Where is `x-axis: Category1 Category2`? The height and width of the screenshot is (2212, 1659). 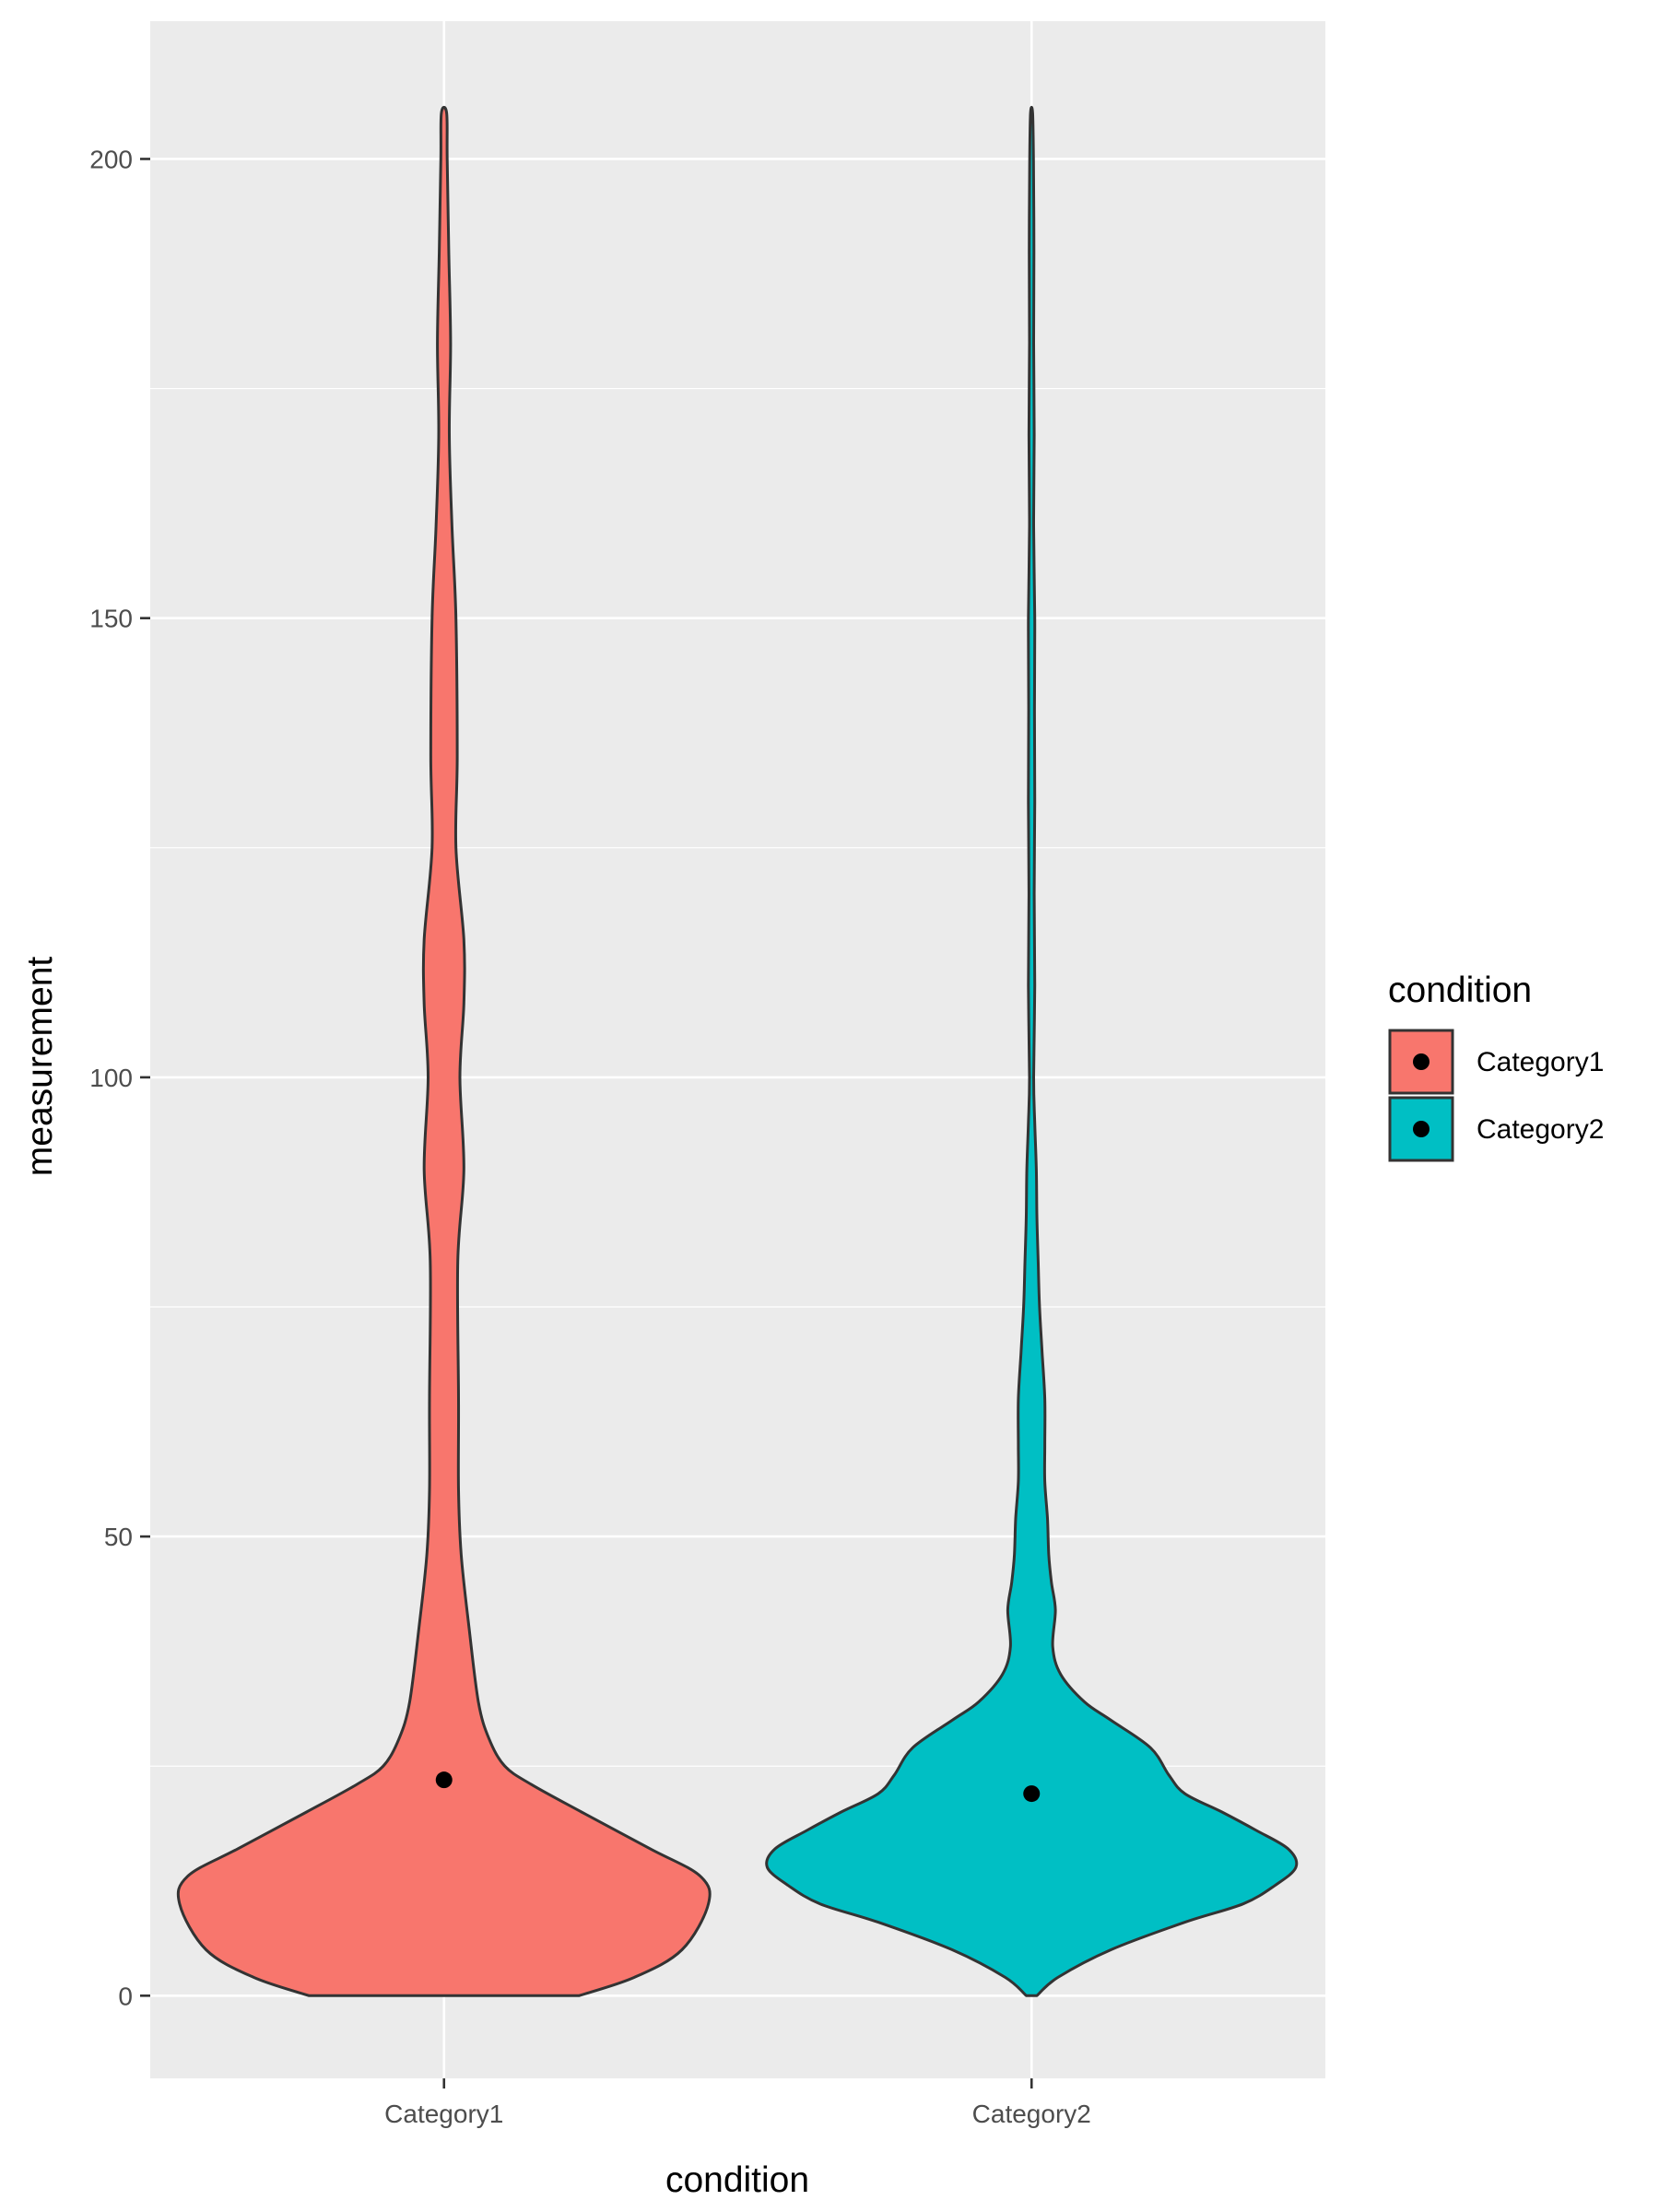
x-axis: Category1 Category2 is located at coordinates (737, 2103).